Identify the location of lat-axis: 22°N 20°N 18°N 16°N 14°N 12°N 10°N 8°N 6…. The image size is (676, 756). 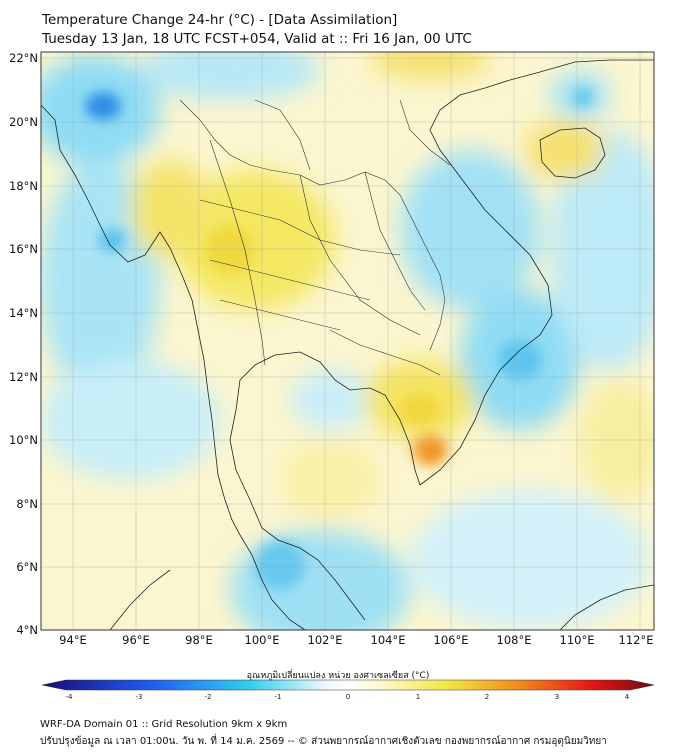
(23, 344).